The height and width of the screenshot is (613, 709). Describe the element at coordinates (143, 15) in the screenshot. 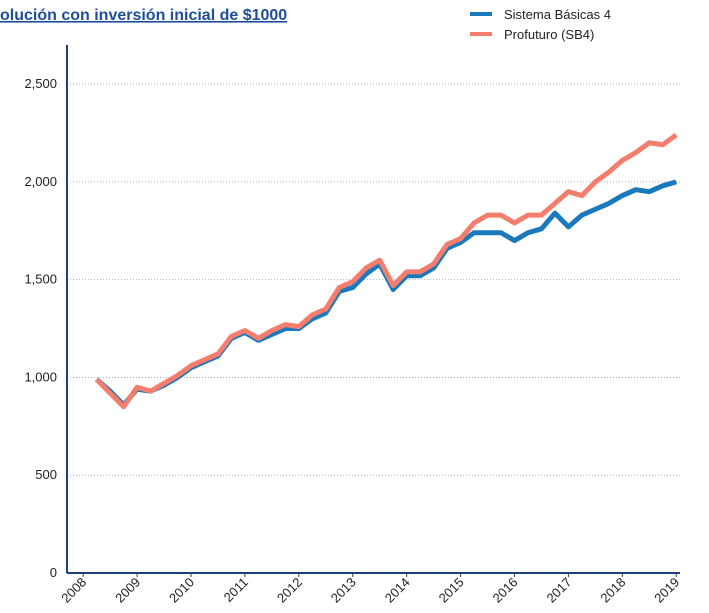

I see `chart-title: olución con inversión inicial de $1000` at that location.